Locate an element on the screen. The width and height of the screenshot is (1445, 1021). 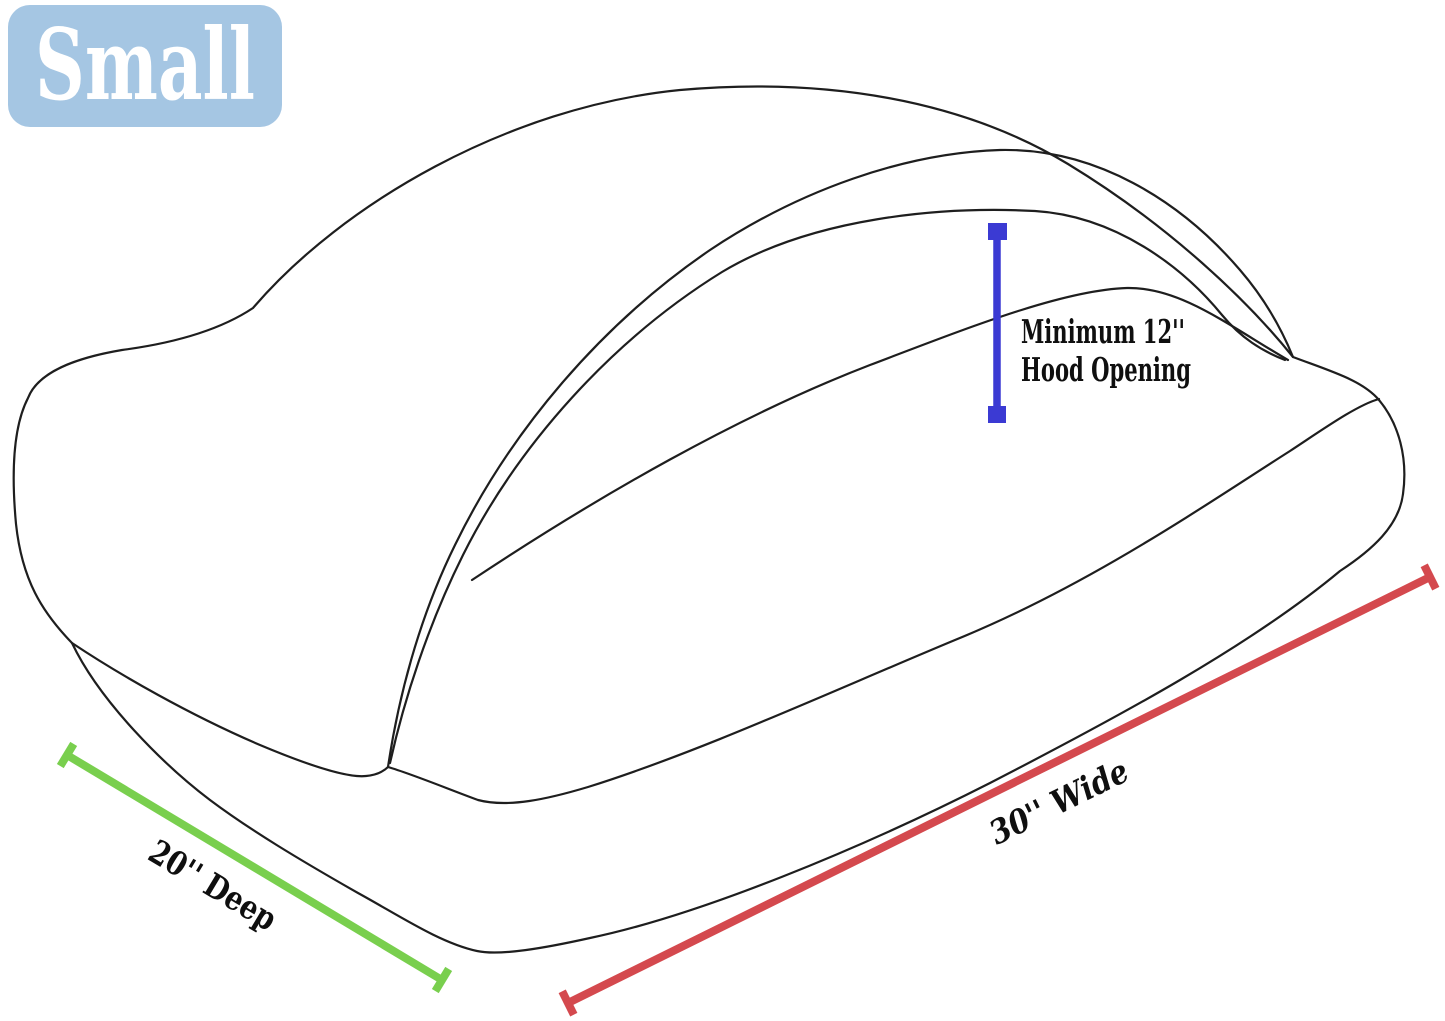
depth-dimension: 20'' Deep is located at coordinates (254, 867).